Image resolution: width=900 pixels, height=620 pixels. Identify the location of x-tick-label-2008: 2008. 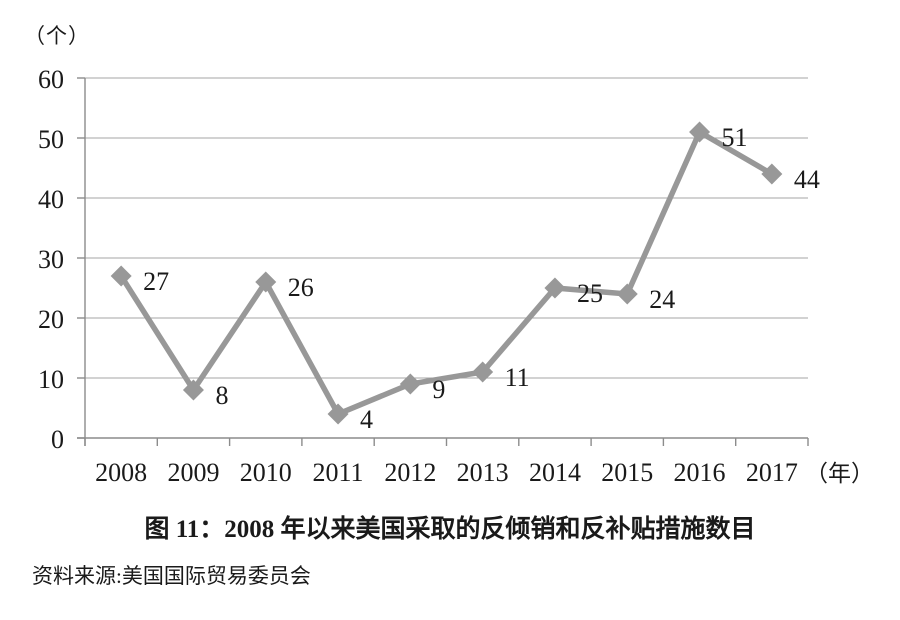
(121, 472).